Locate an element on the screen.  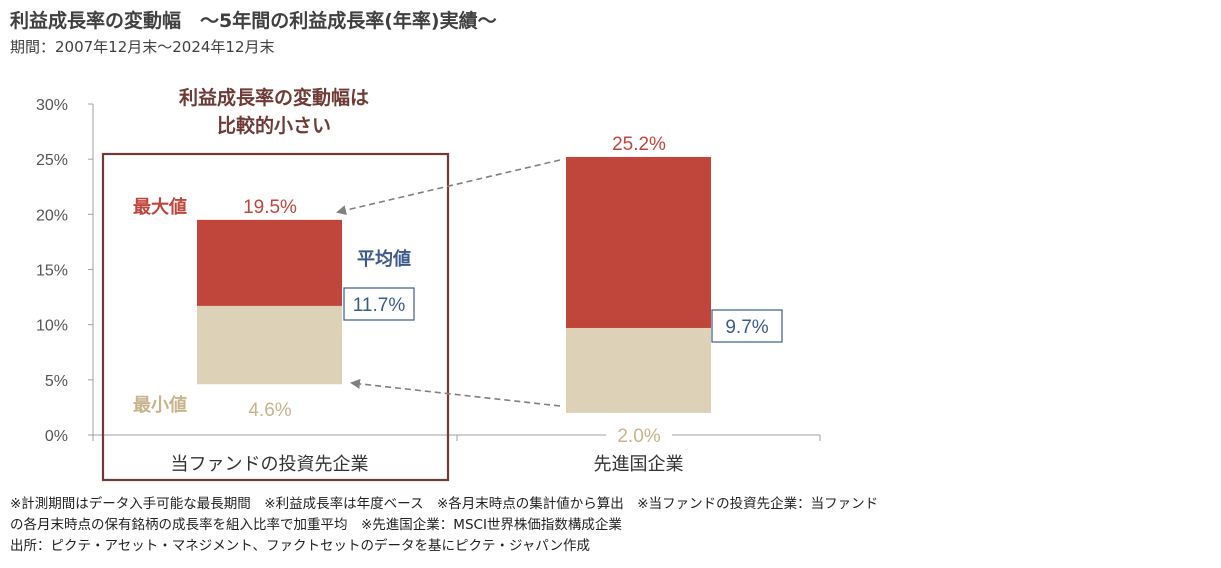
chart-title: 利益成長率の変動幅 ～5年間の利益成長率(年率)実績～ is located at coordinates (253, 21).